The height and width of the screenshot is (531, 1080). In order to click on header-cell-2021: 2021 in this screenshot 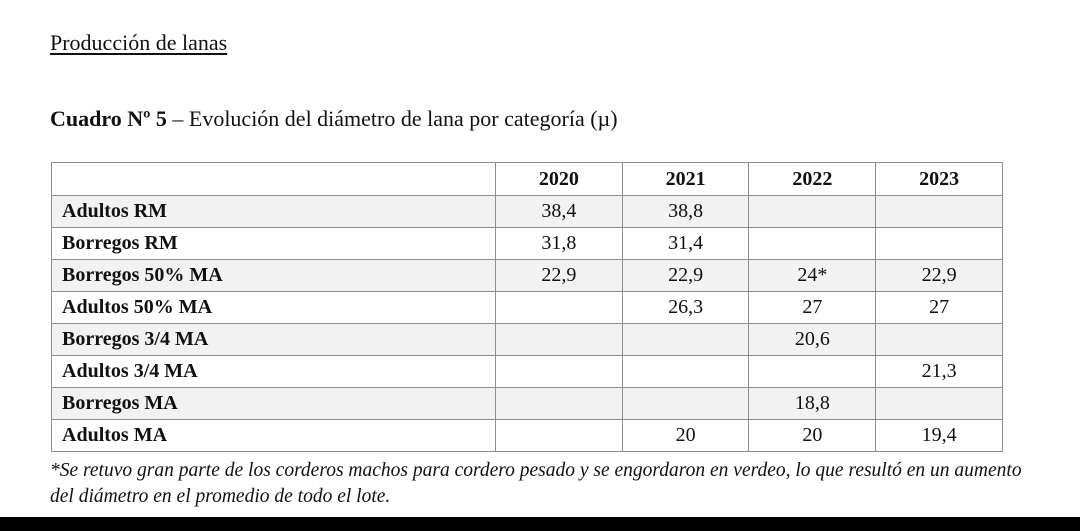, I will do `click(685, 179)`.